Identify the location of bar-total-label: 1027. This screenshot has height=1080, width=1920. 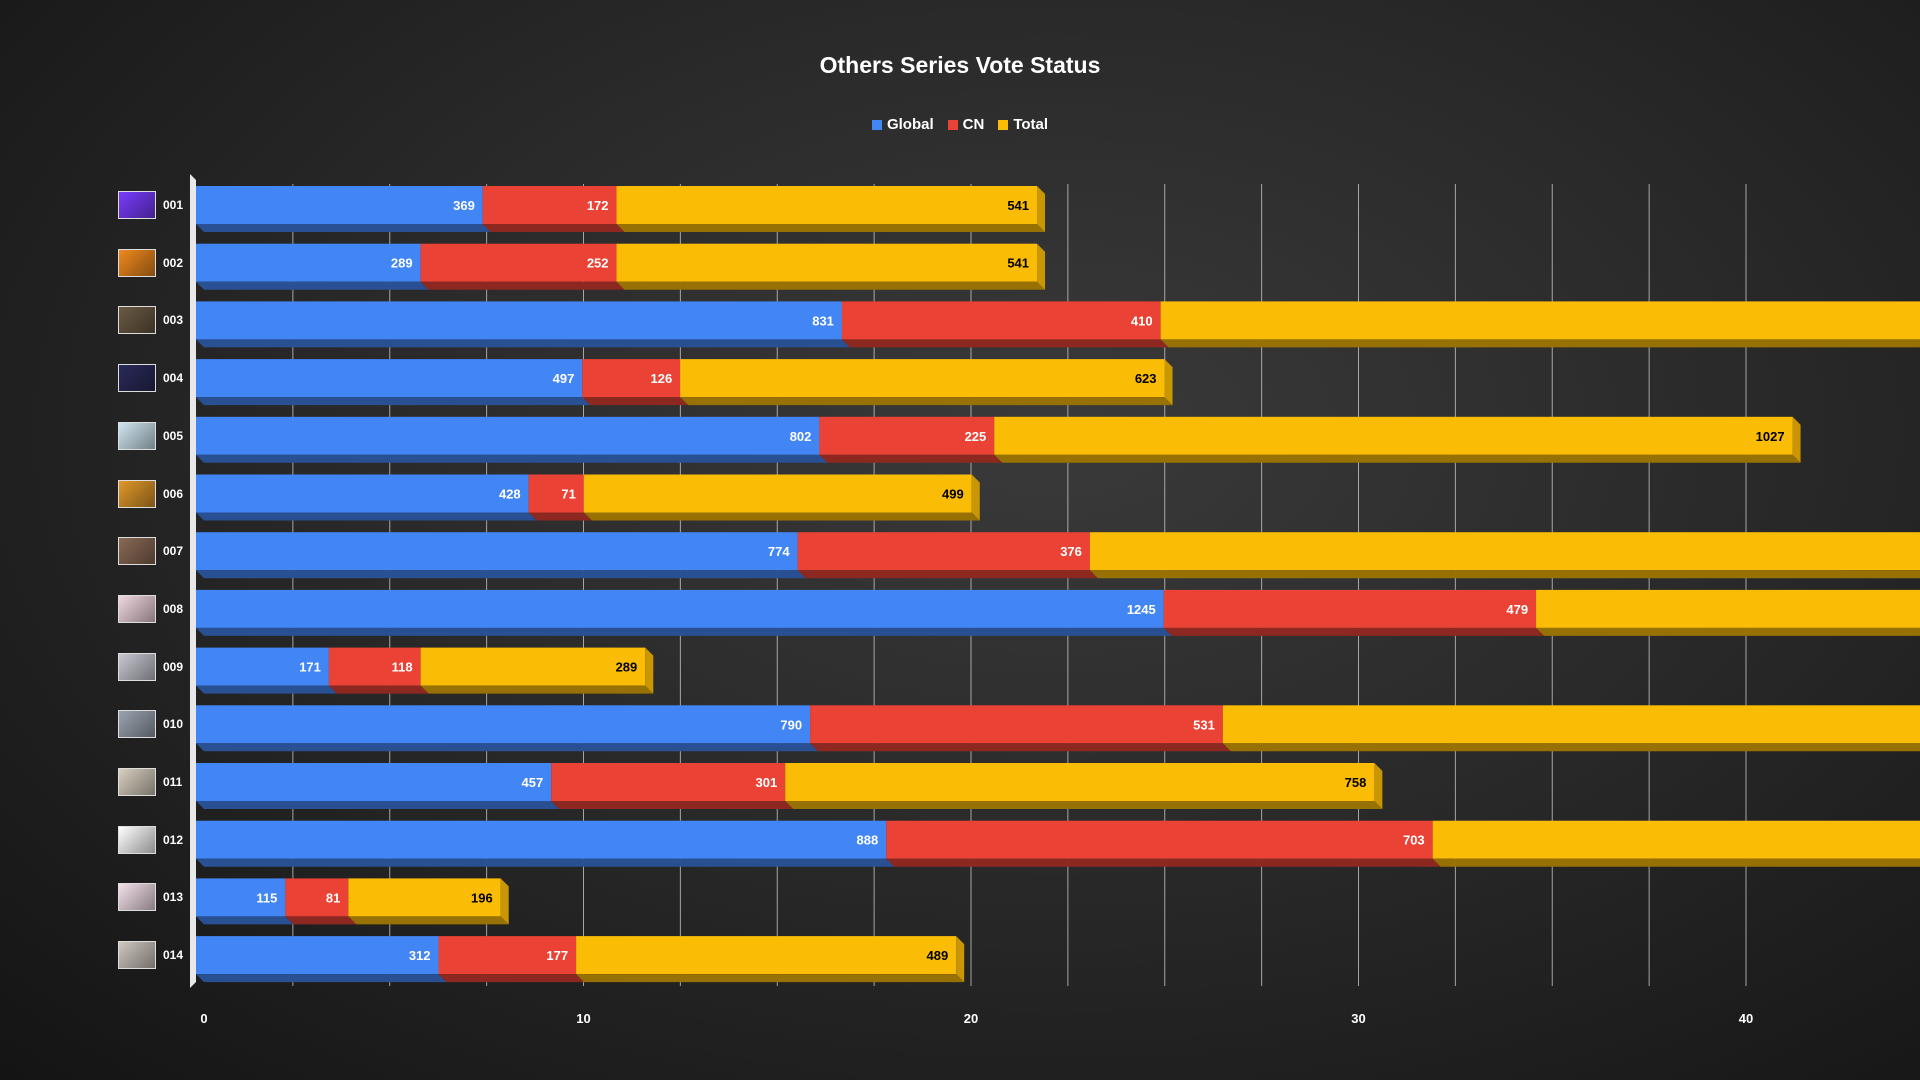
(1770, 436).